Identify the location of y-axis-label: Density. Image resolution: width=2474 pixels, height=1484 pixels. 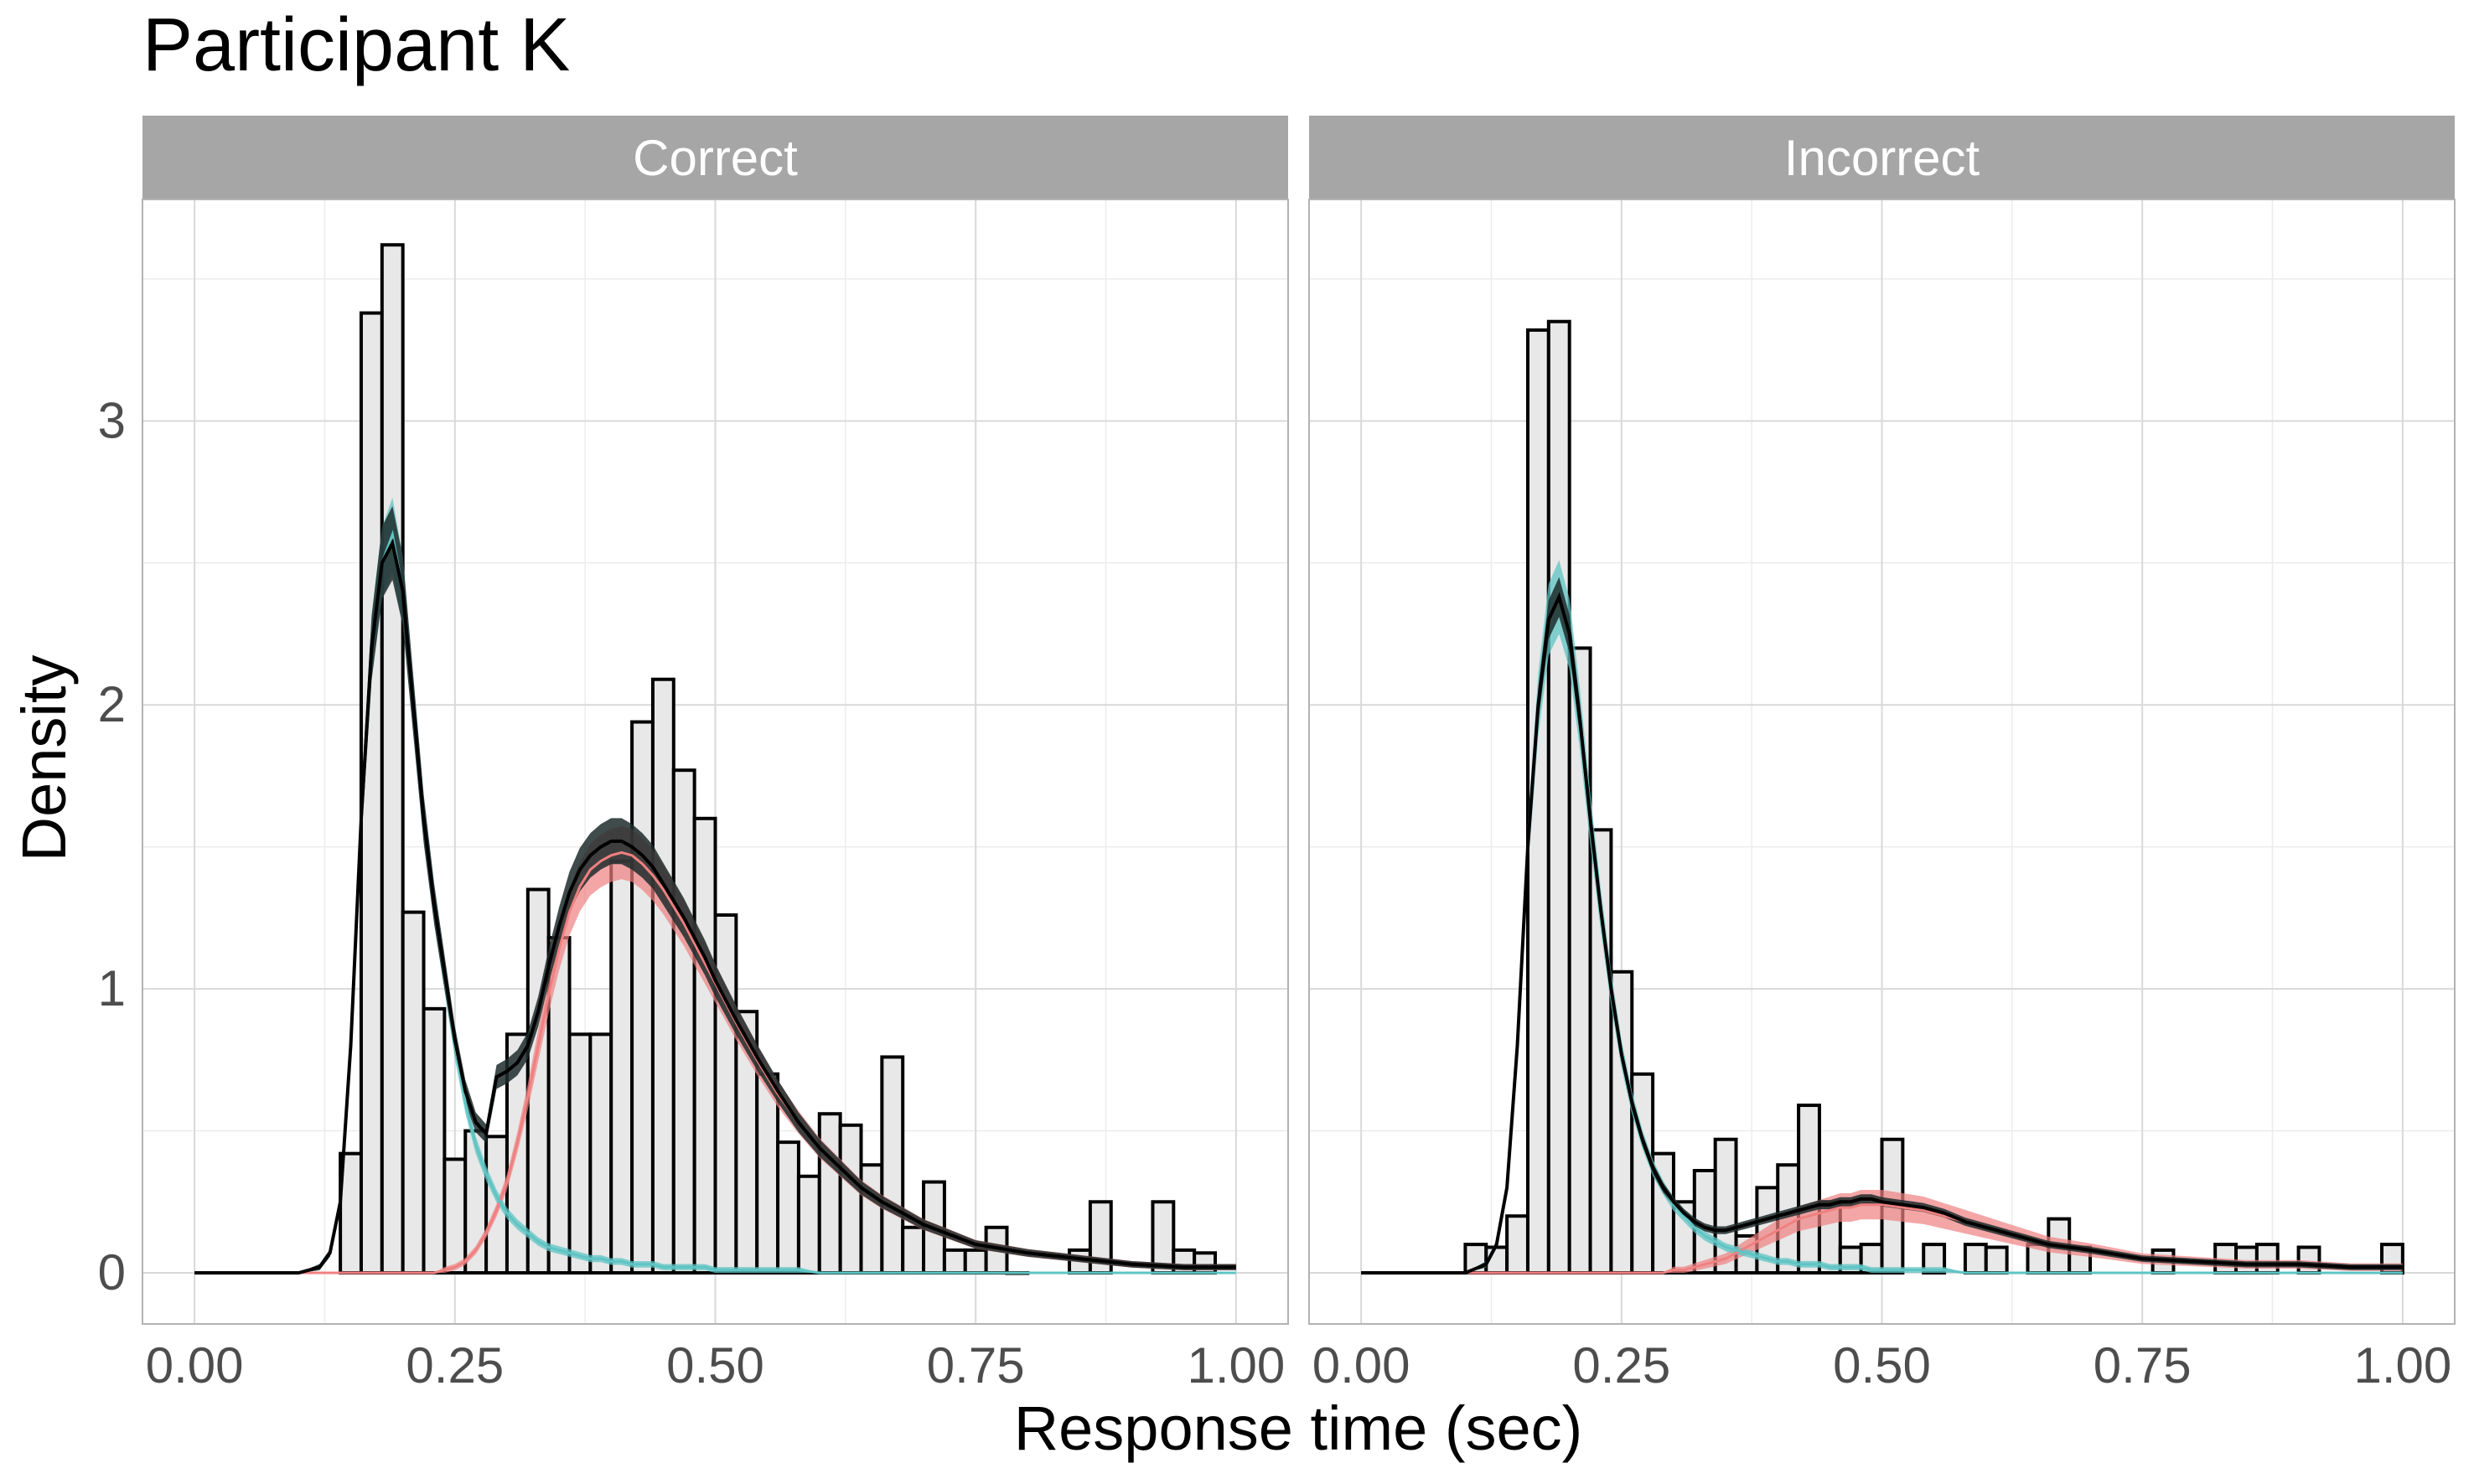
(44, 758).